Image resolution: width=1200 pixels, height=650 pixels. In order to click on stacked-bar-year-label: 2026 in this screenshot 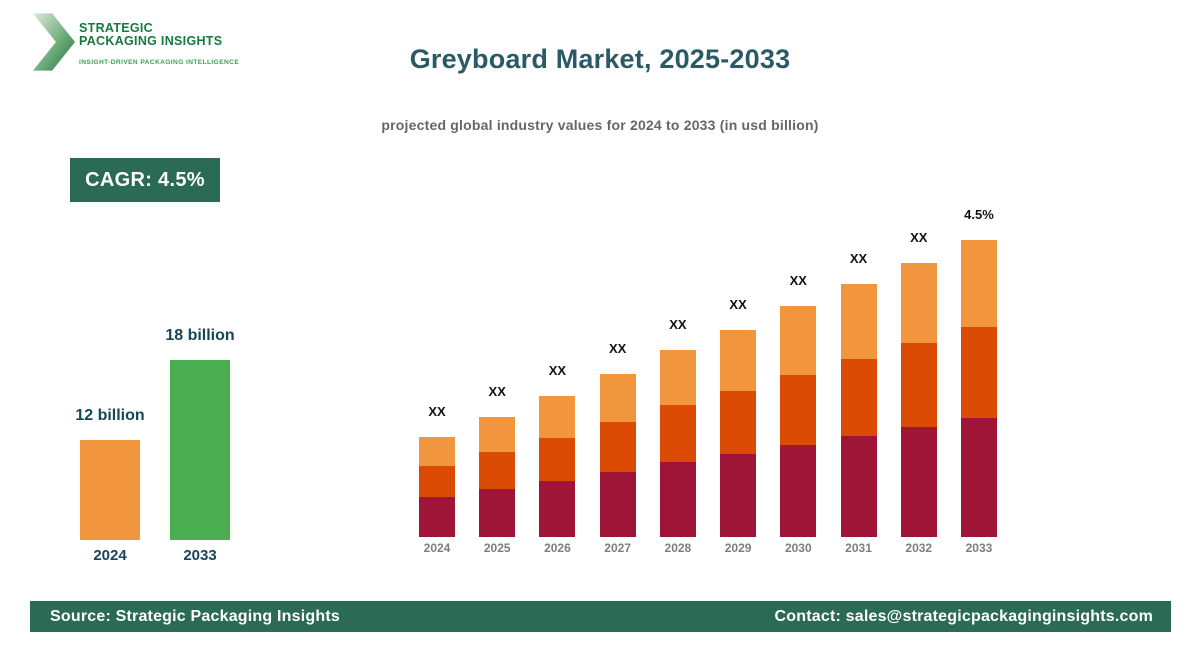, I will do `click(557, 548)`.